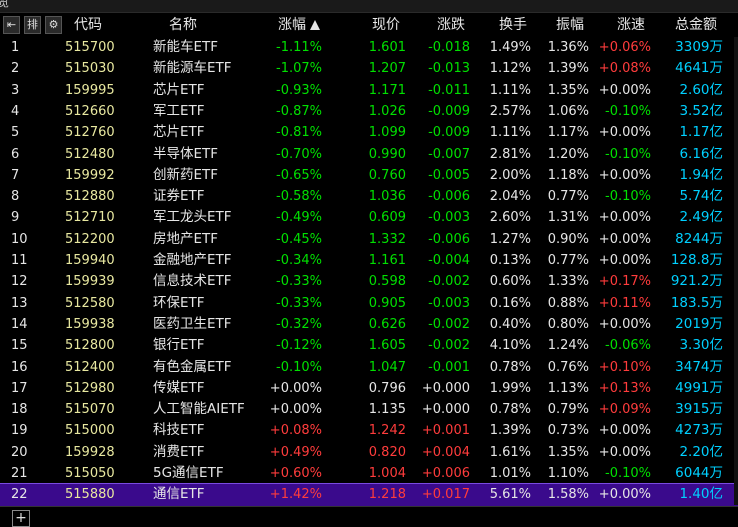  What do you see at coordinates (699, 430) in the screenshot?
I see `total-amount: 4273万` at bounding box center [699, 430].